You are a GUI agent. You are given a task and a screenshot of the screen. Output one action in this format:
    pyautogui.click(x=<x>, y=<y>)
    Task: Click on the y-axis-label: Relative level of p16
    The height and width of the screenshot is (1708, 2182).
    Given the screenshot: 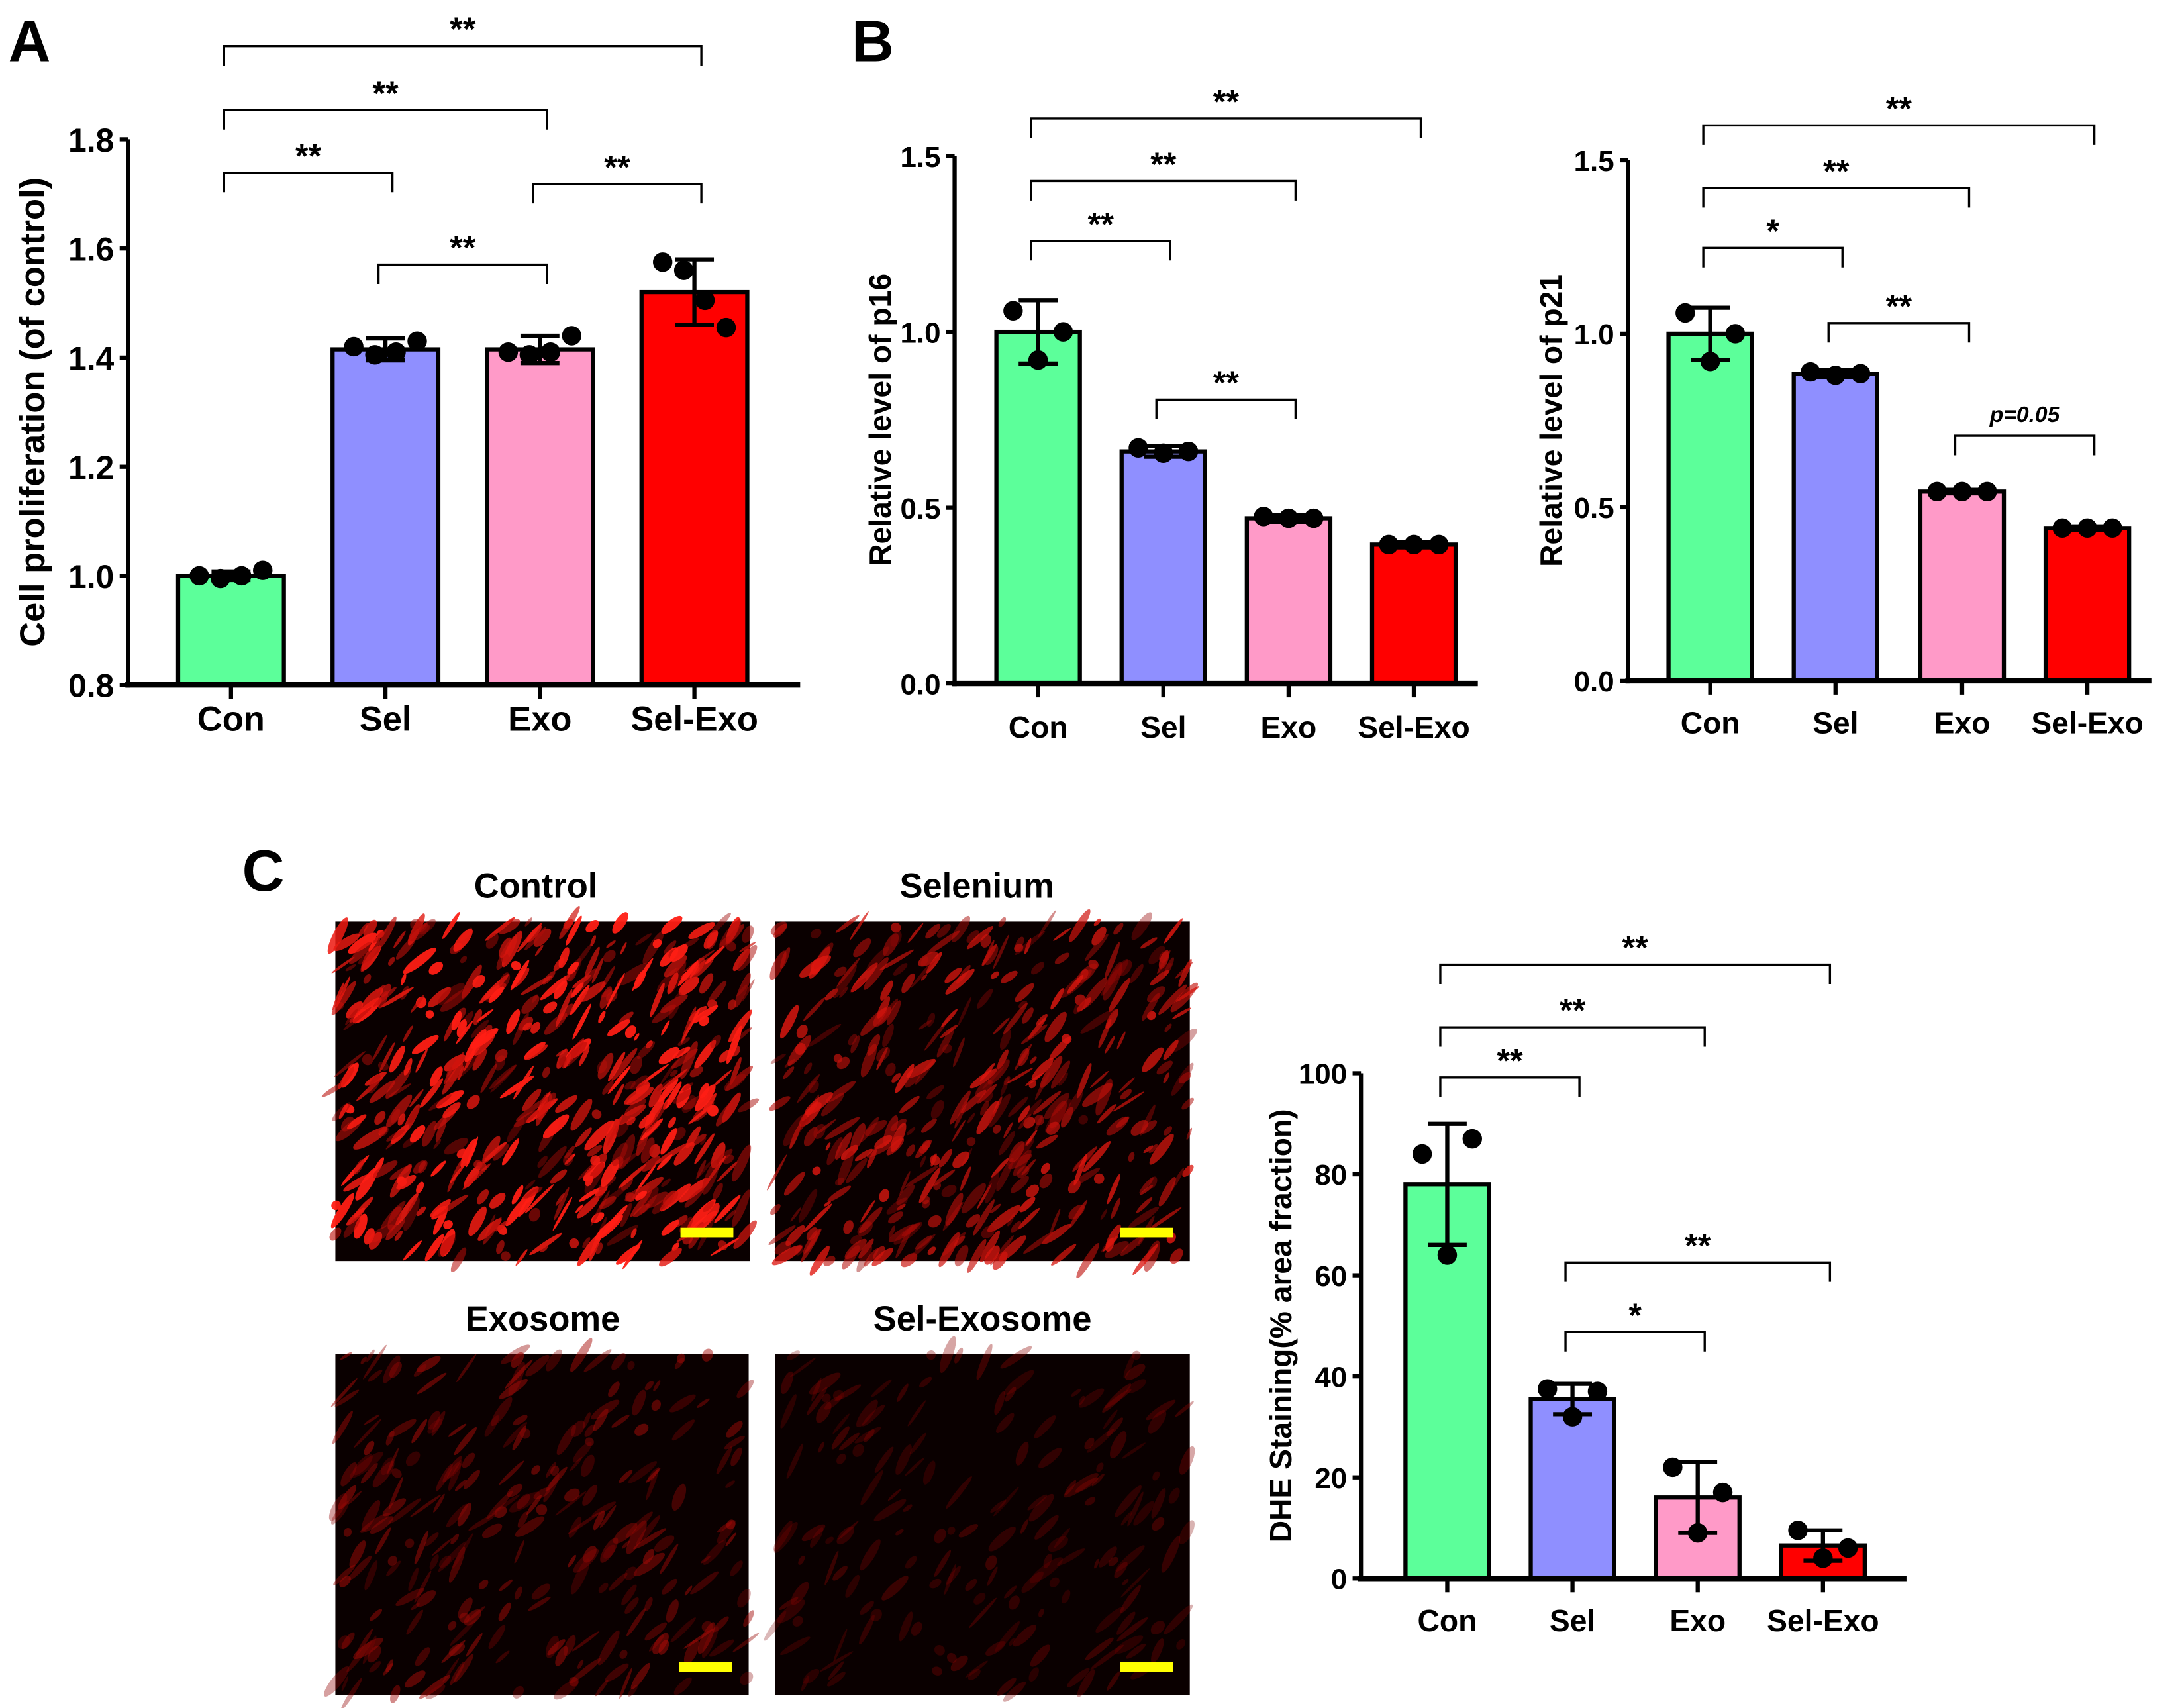 What is the action you would take?
    pyautogui.click(x=880, y=420)
    